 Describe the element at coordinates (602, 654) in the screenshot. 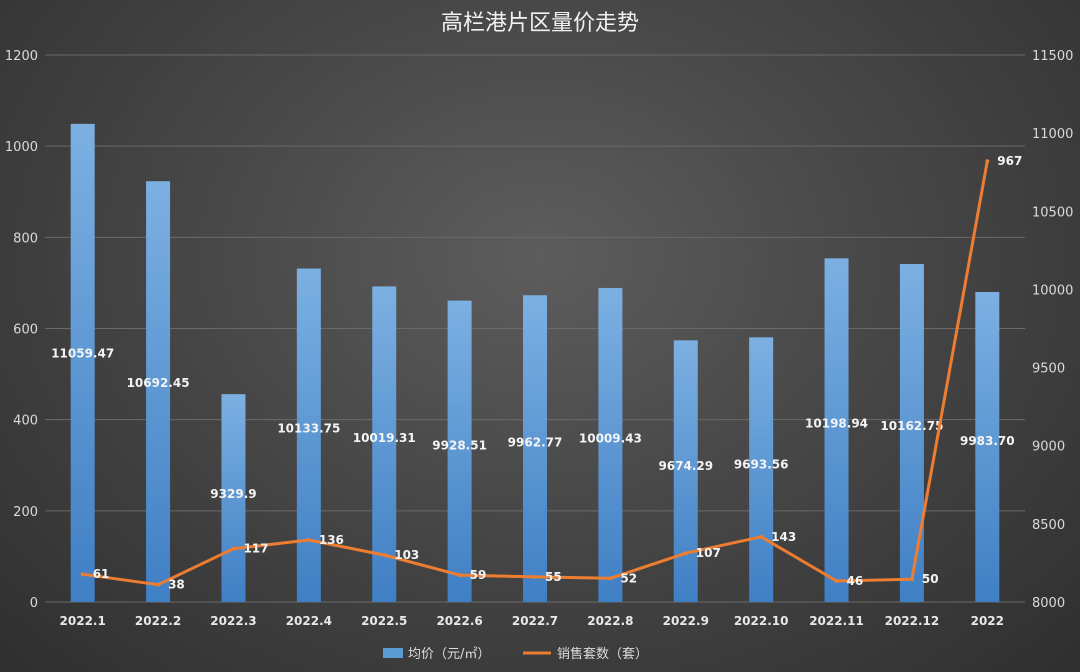

I see `legend-label-sales: 销售套数（套）` at that location.